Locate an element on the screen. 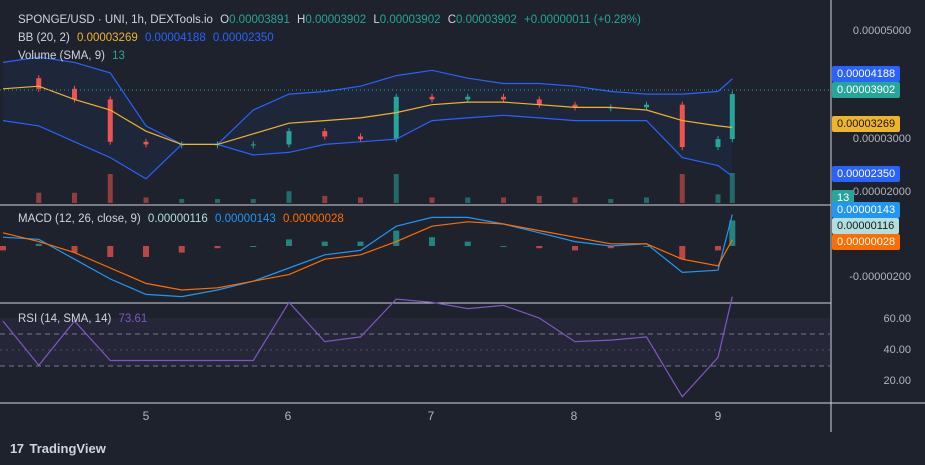 The width and height of the screenshot is (925, 465). high-value: 0.00003902 is located at coordinates (336, 20).